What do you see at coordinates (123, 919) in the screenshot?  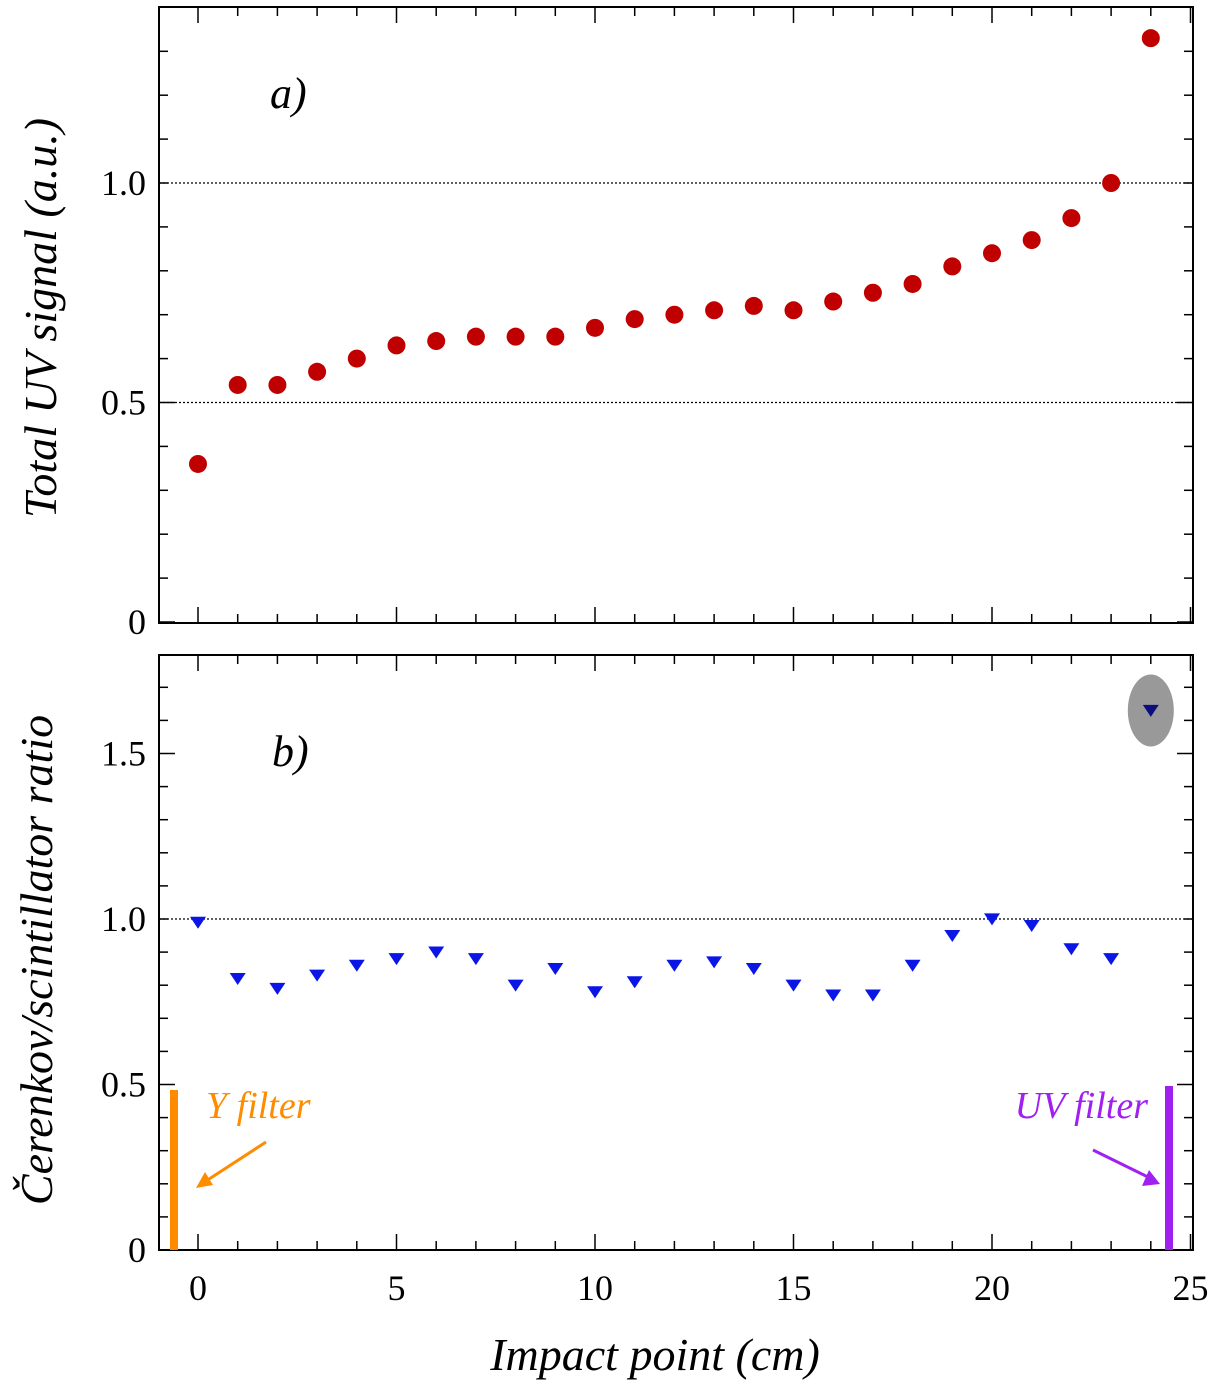 I see `panel-b-ytick-label: 1.0` at bounding box center [123, 919].